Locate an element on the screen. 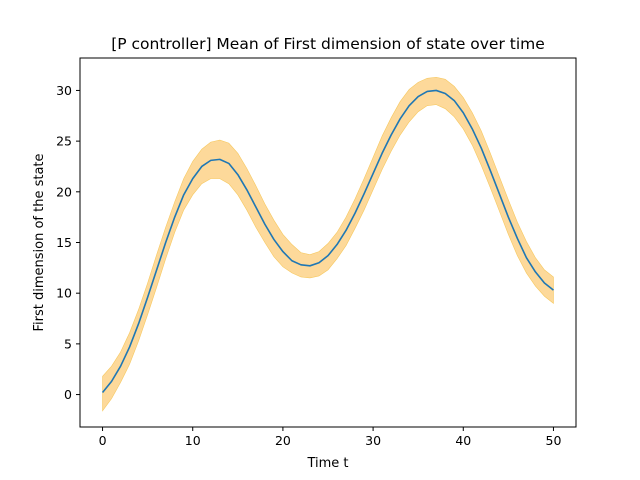  x-tick-label: 40 is located at coordinates (463, 440).